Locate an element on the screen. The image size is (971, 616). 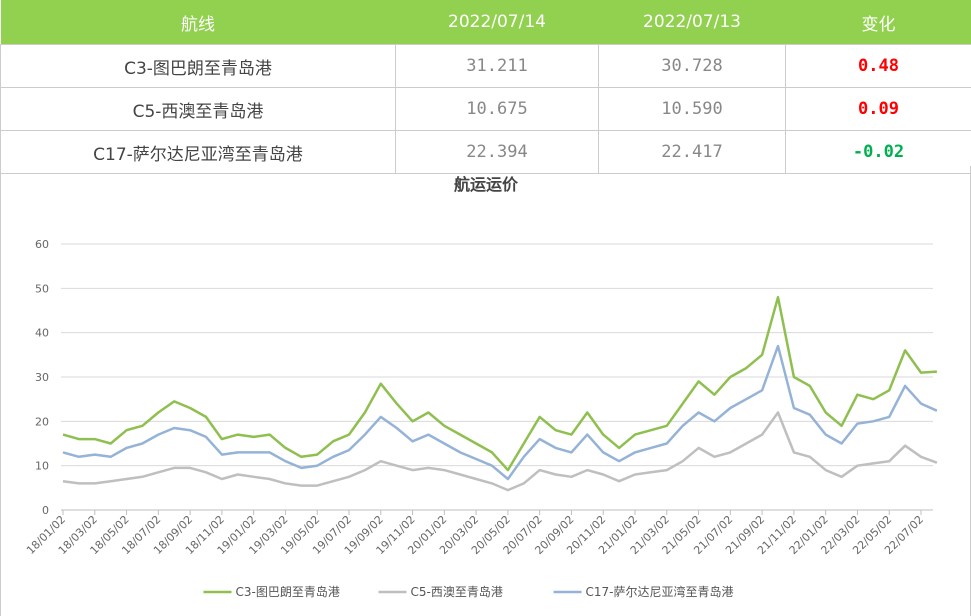
table-header: 航线 2022/07/14 2022/07/13 变化 is located at coordinates (485, 22).